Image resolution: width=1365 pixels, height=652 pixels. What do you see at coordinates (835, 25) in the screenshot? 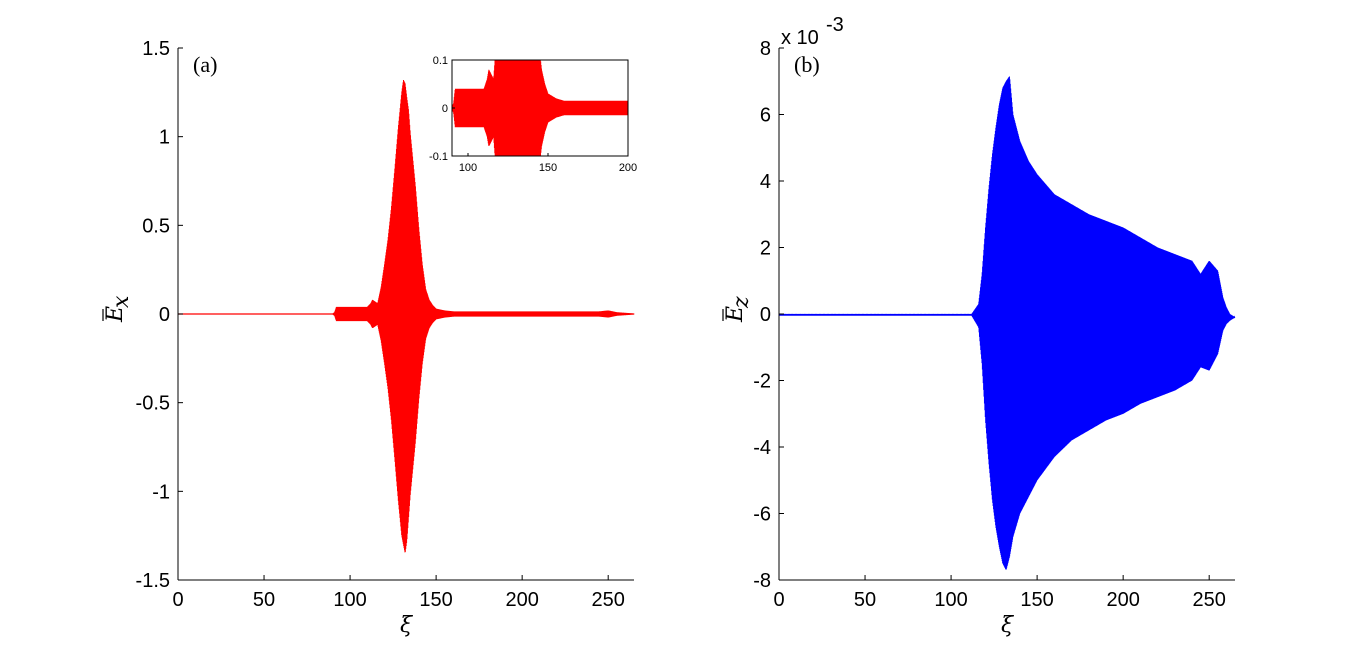
I see `scale-exponent: -3` at bounding box center [835, 25].